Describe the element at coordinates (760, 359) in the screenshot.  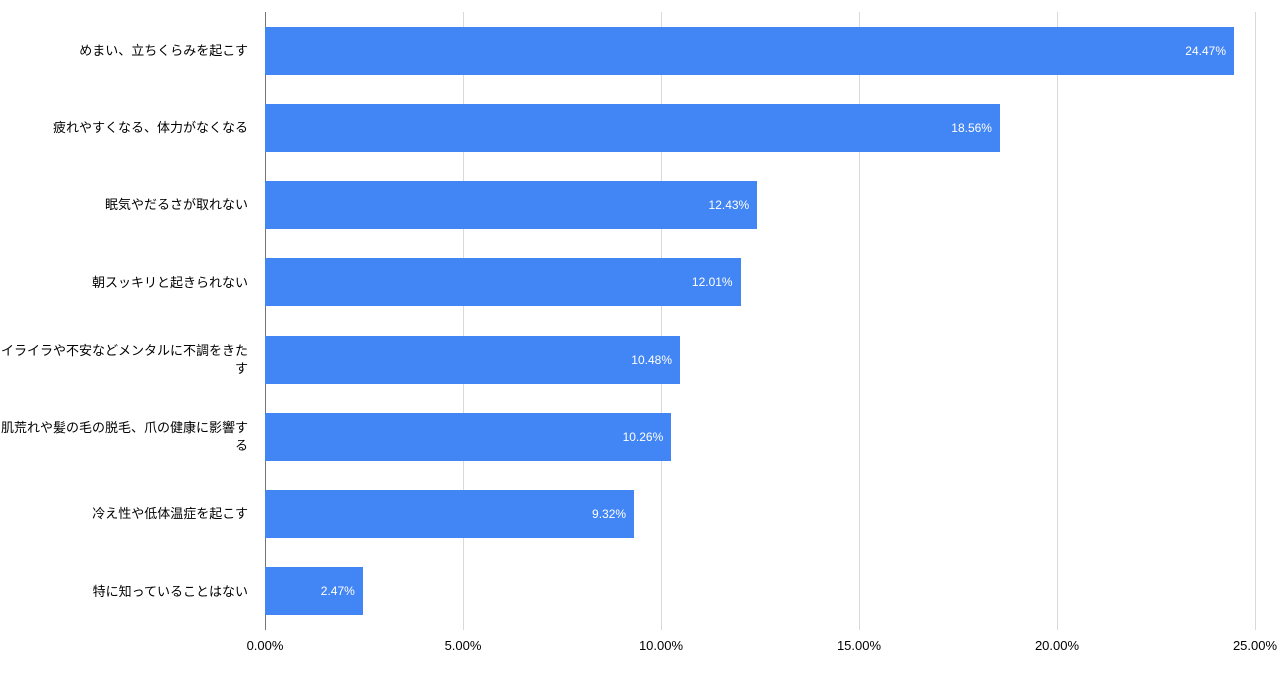
I see `bar-row: 10.48%` at that location.